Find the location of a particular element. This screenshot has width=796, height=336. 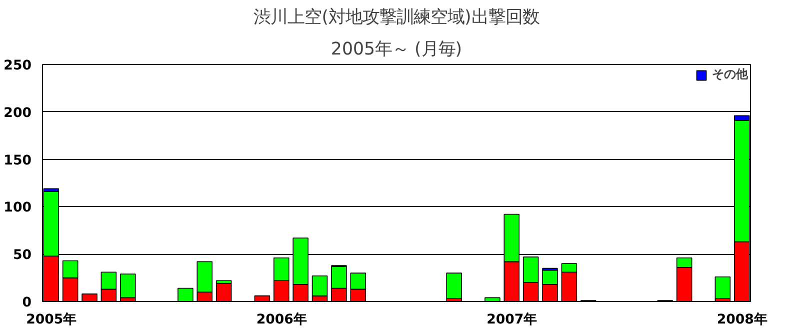

y-tick-label: 0 is located at coordinates (27, 303).